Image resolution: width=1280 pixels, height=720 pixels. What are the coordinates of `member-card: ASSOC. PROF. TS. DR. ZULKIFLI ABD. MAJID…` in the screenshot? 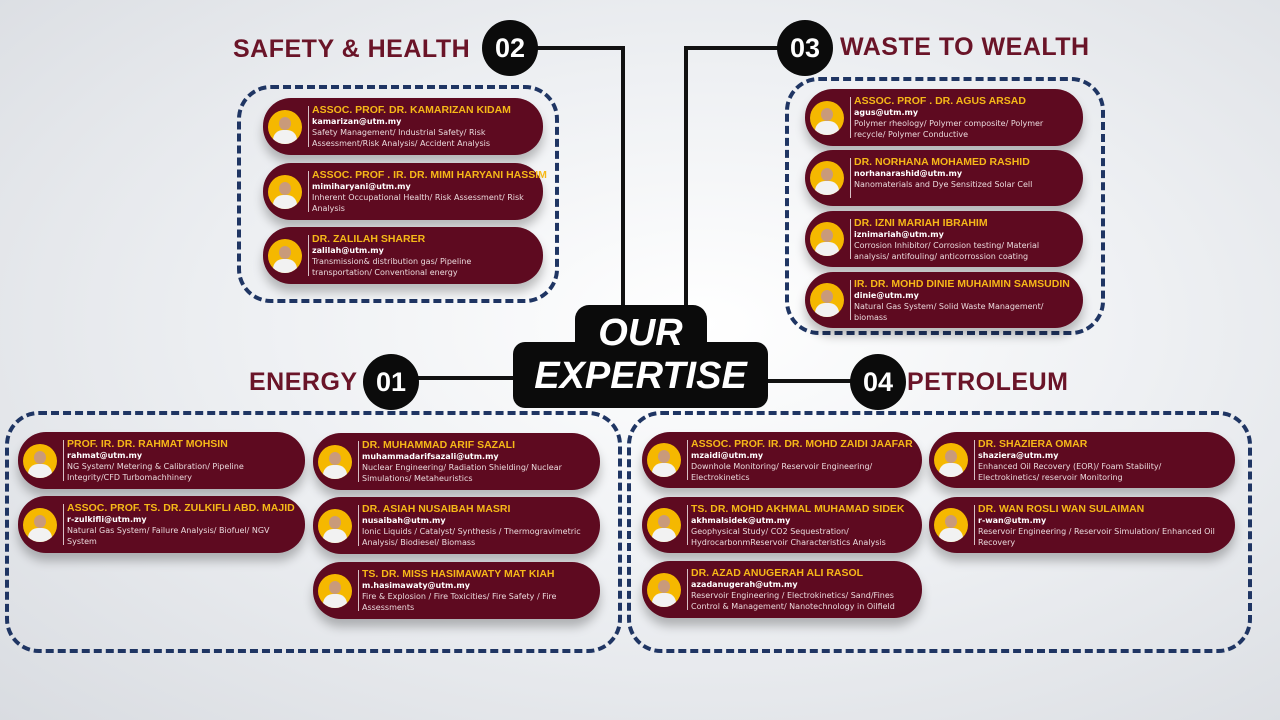 It's located at (161, 524).